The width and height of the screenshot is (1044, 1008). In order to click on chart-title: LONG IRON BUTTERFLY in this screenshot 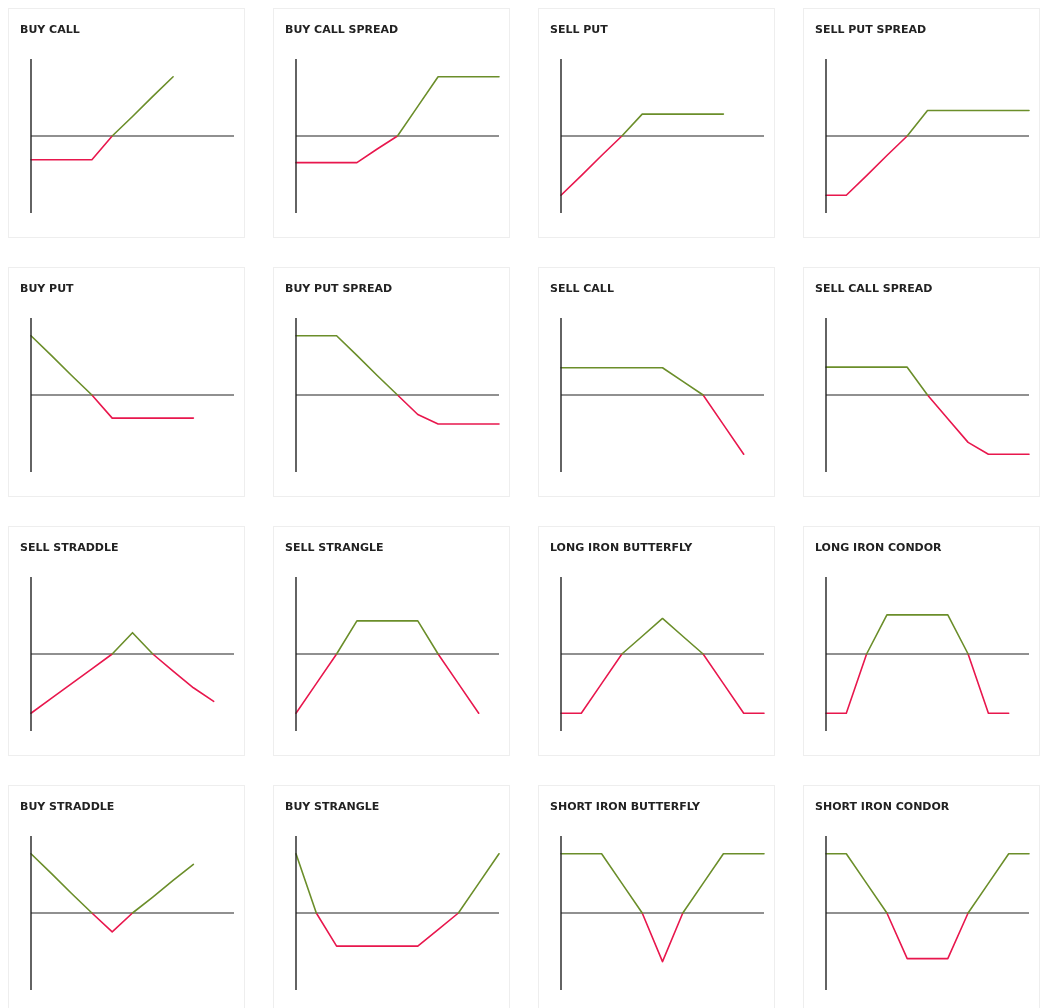, I will do `click(621, 547)`.